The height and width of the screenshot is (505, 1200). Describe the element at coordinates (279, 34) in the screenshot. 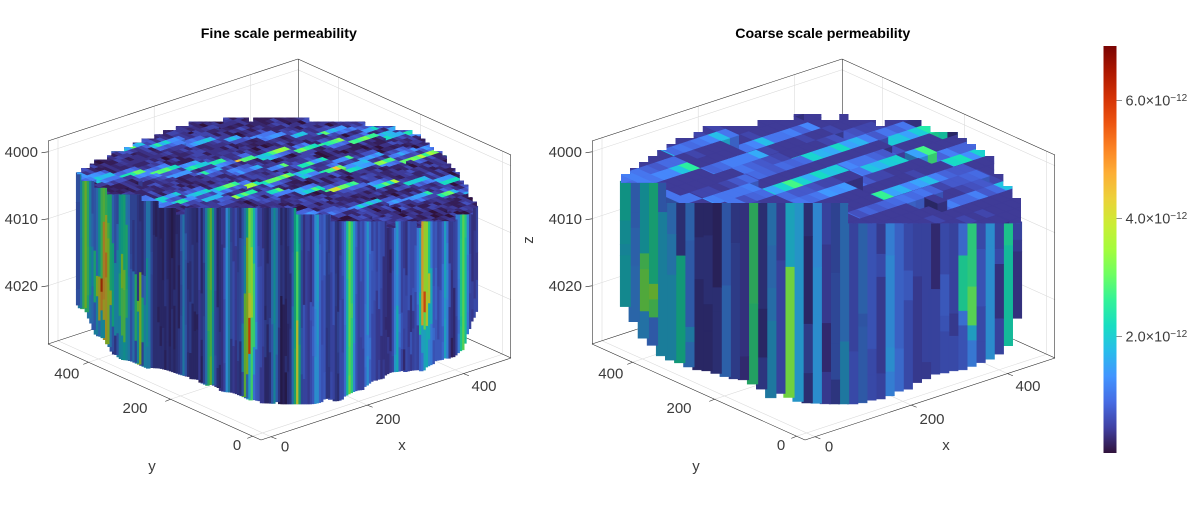

I see `svg-text: Fine scale permeability` at that location.